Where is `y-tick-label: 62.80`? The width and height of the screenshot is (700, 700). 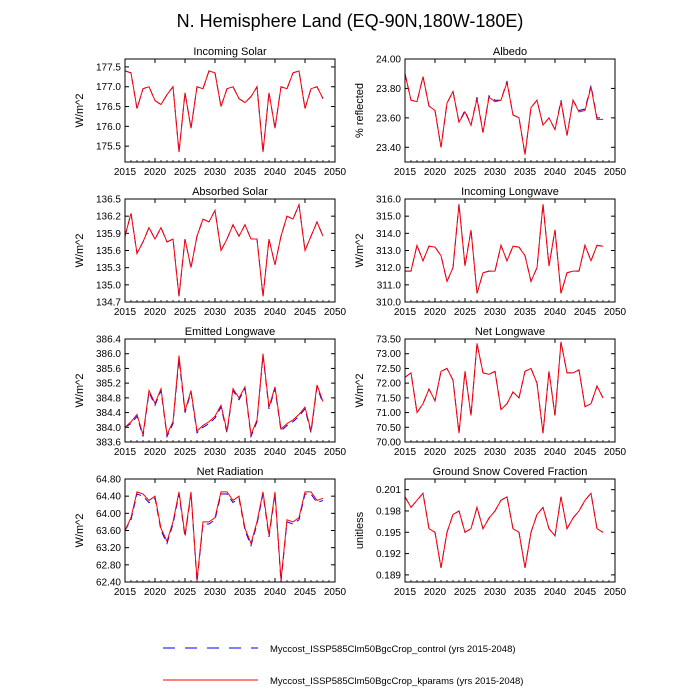 y-tick-label: 62.80 is located at coordinates (108, 565).